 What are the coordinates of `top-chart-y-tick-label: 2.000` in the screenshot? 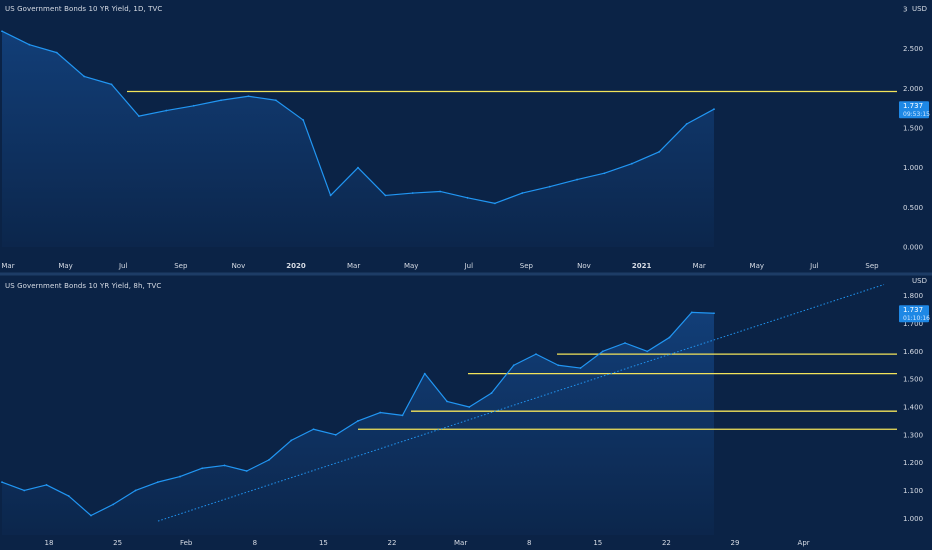 It's located at (913, 89).